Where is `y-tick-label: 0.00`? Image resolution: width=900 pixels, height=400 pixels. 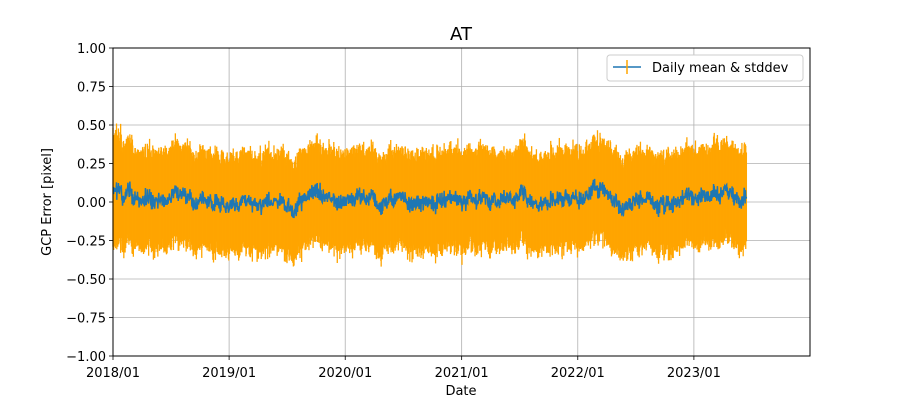 y-tick-label: 0.00 is located at coordinates (91, 203).